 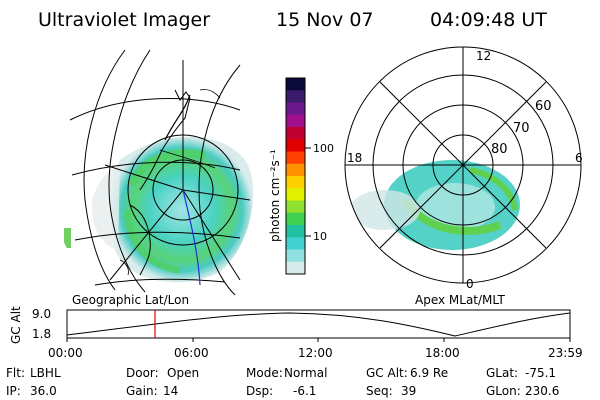 I want to click on timeline-xtick-1200: 12:00, so click(x=315, y=353).